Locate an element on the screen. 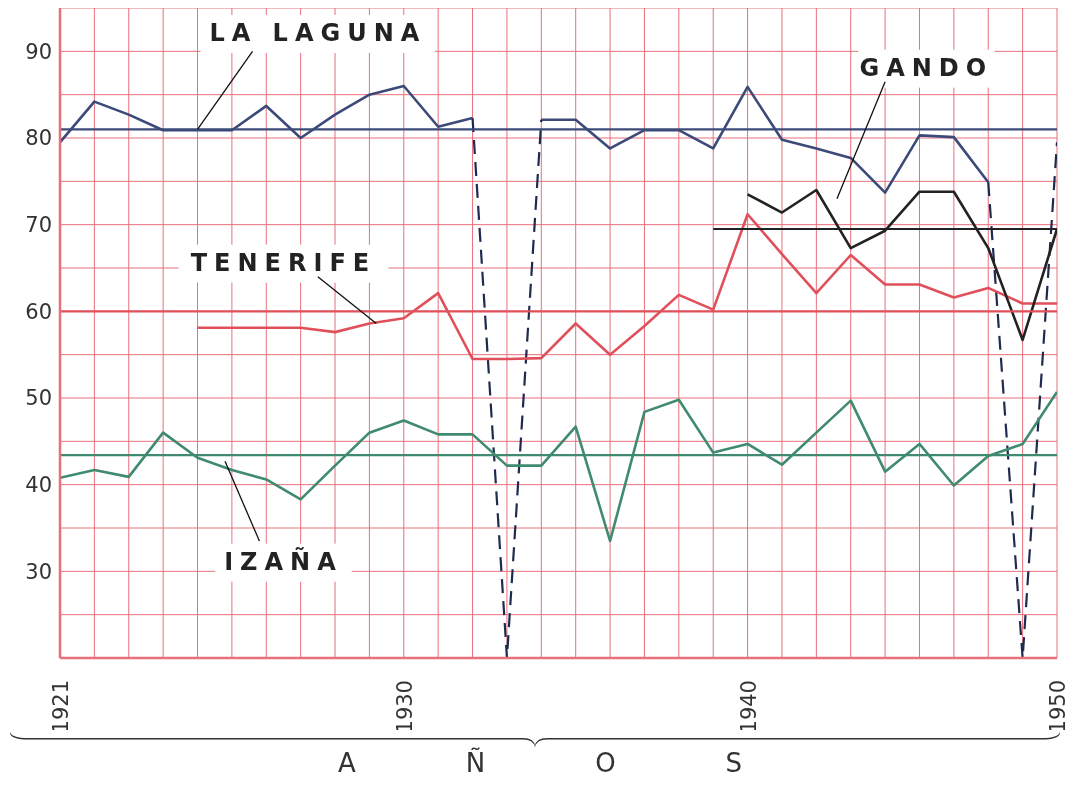  text: IZAÑA is located at coordinates (283, 561).